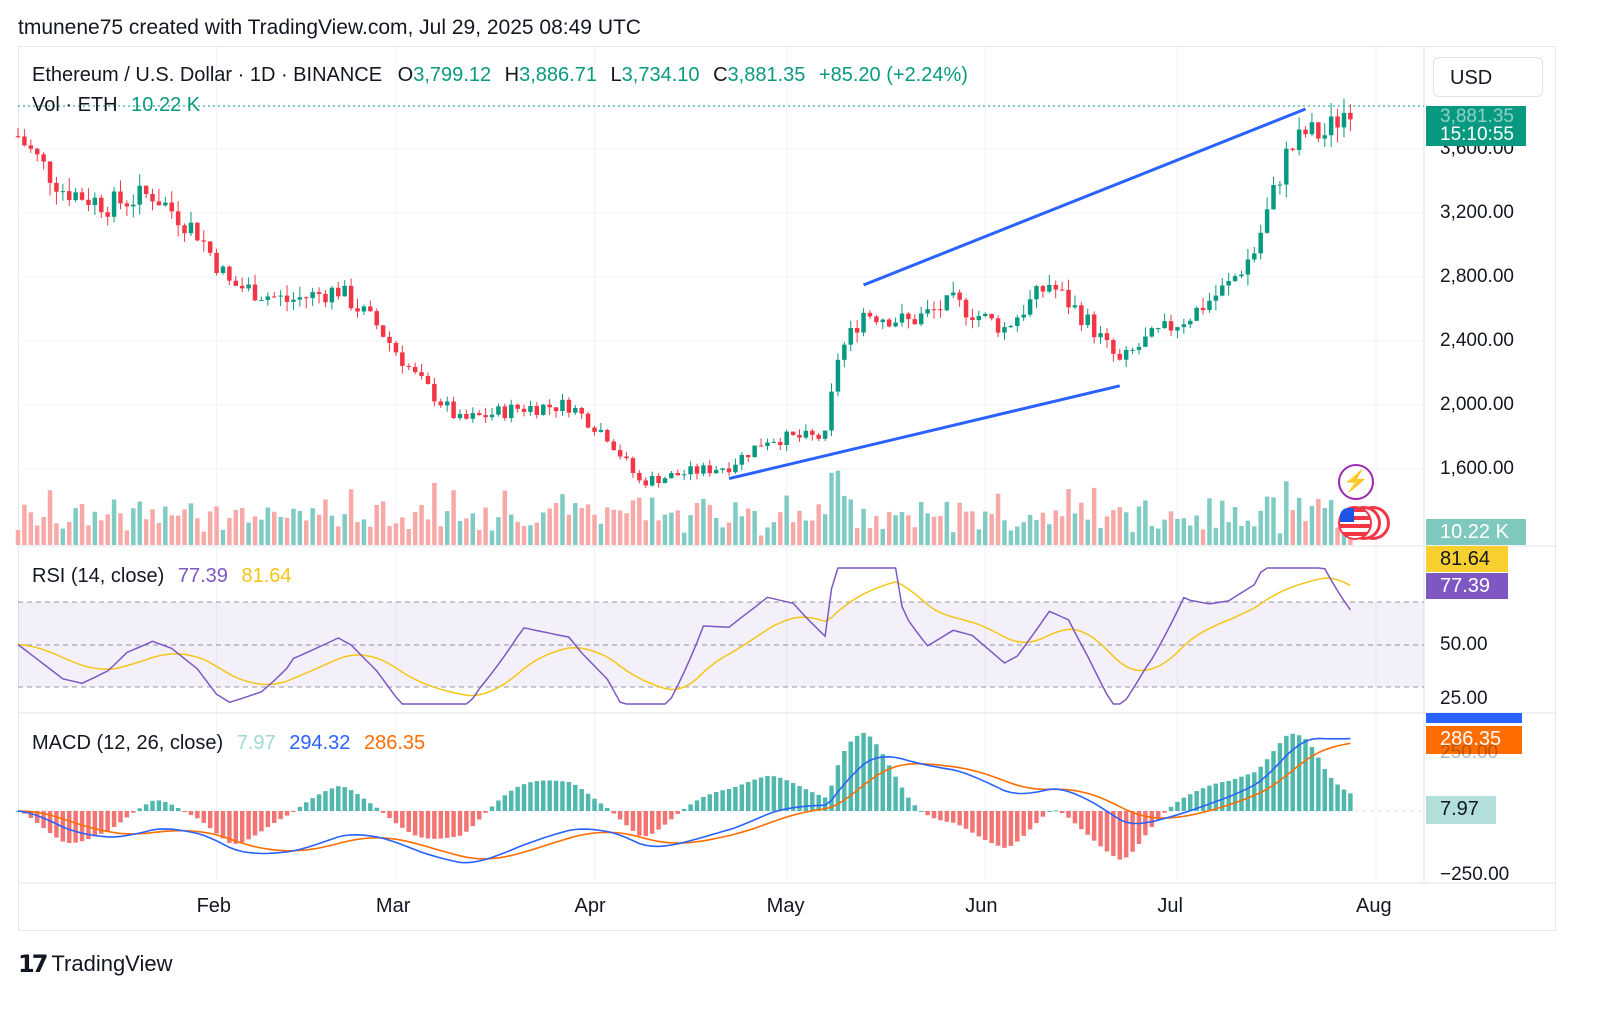 The height and width of the screenshot is (1011, 1600). I want to click on rsi-axis-25: 25.00, so click(1464, 698).